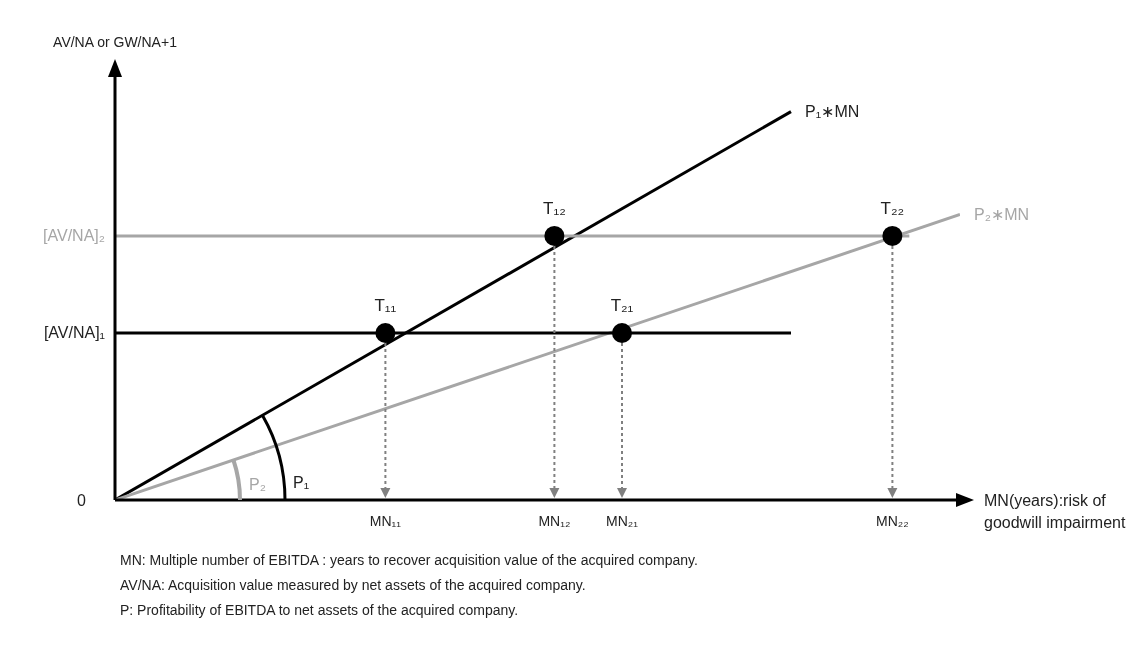  I want to click on x-tick-label: MN₂₁, so click(622, 520).